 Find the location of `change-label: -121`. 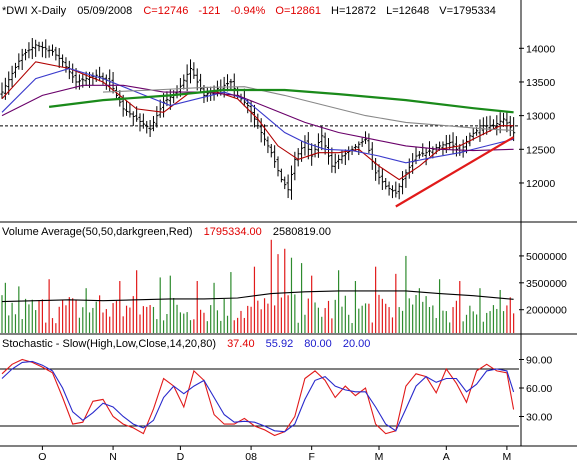

change-label: -121 is located at coordinates (209, 11).